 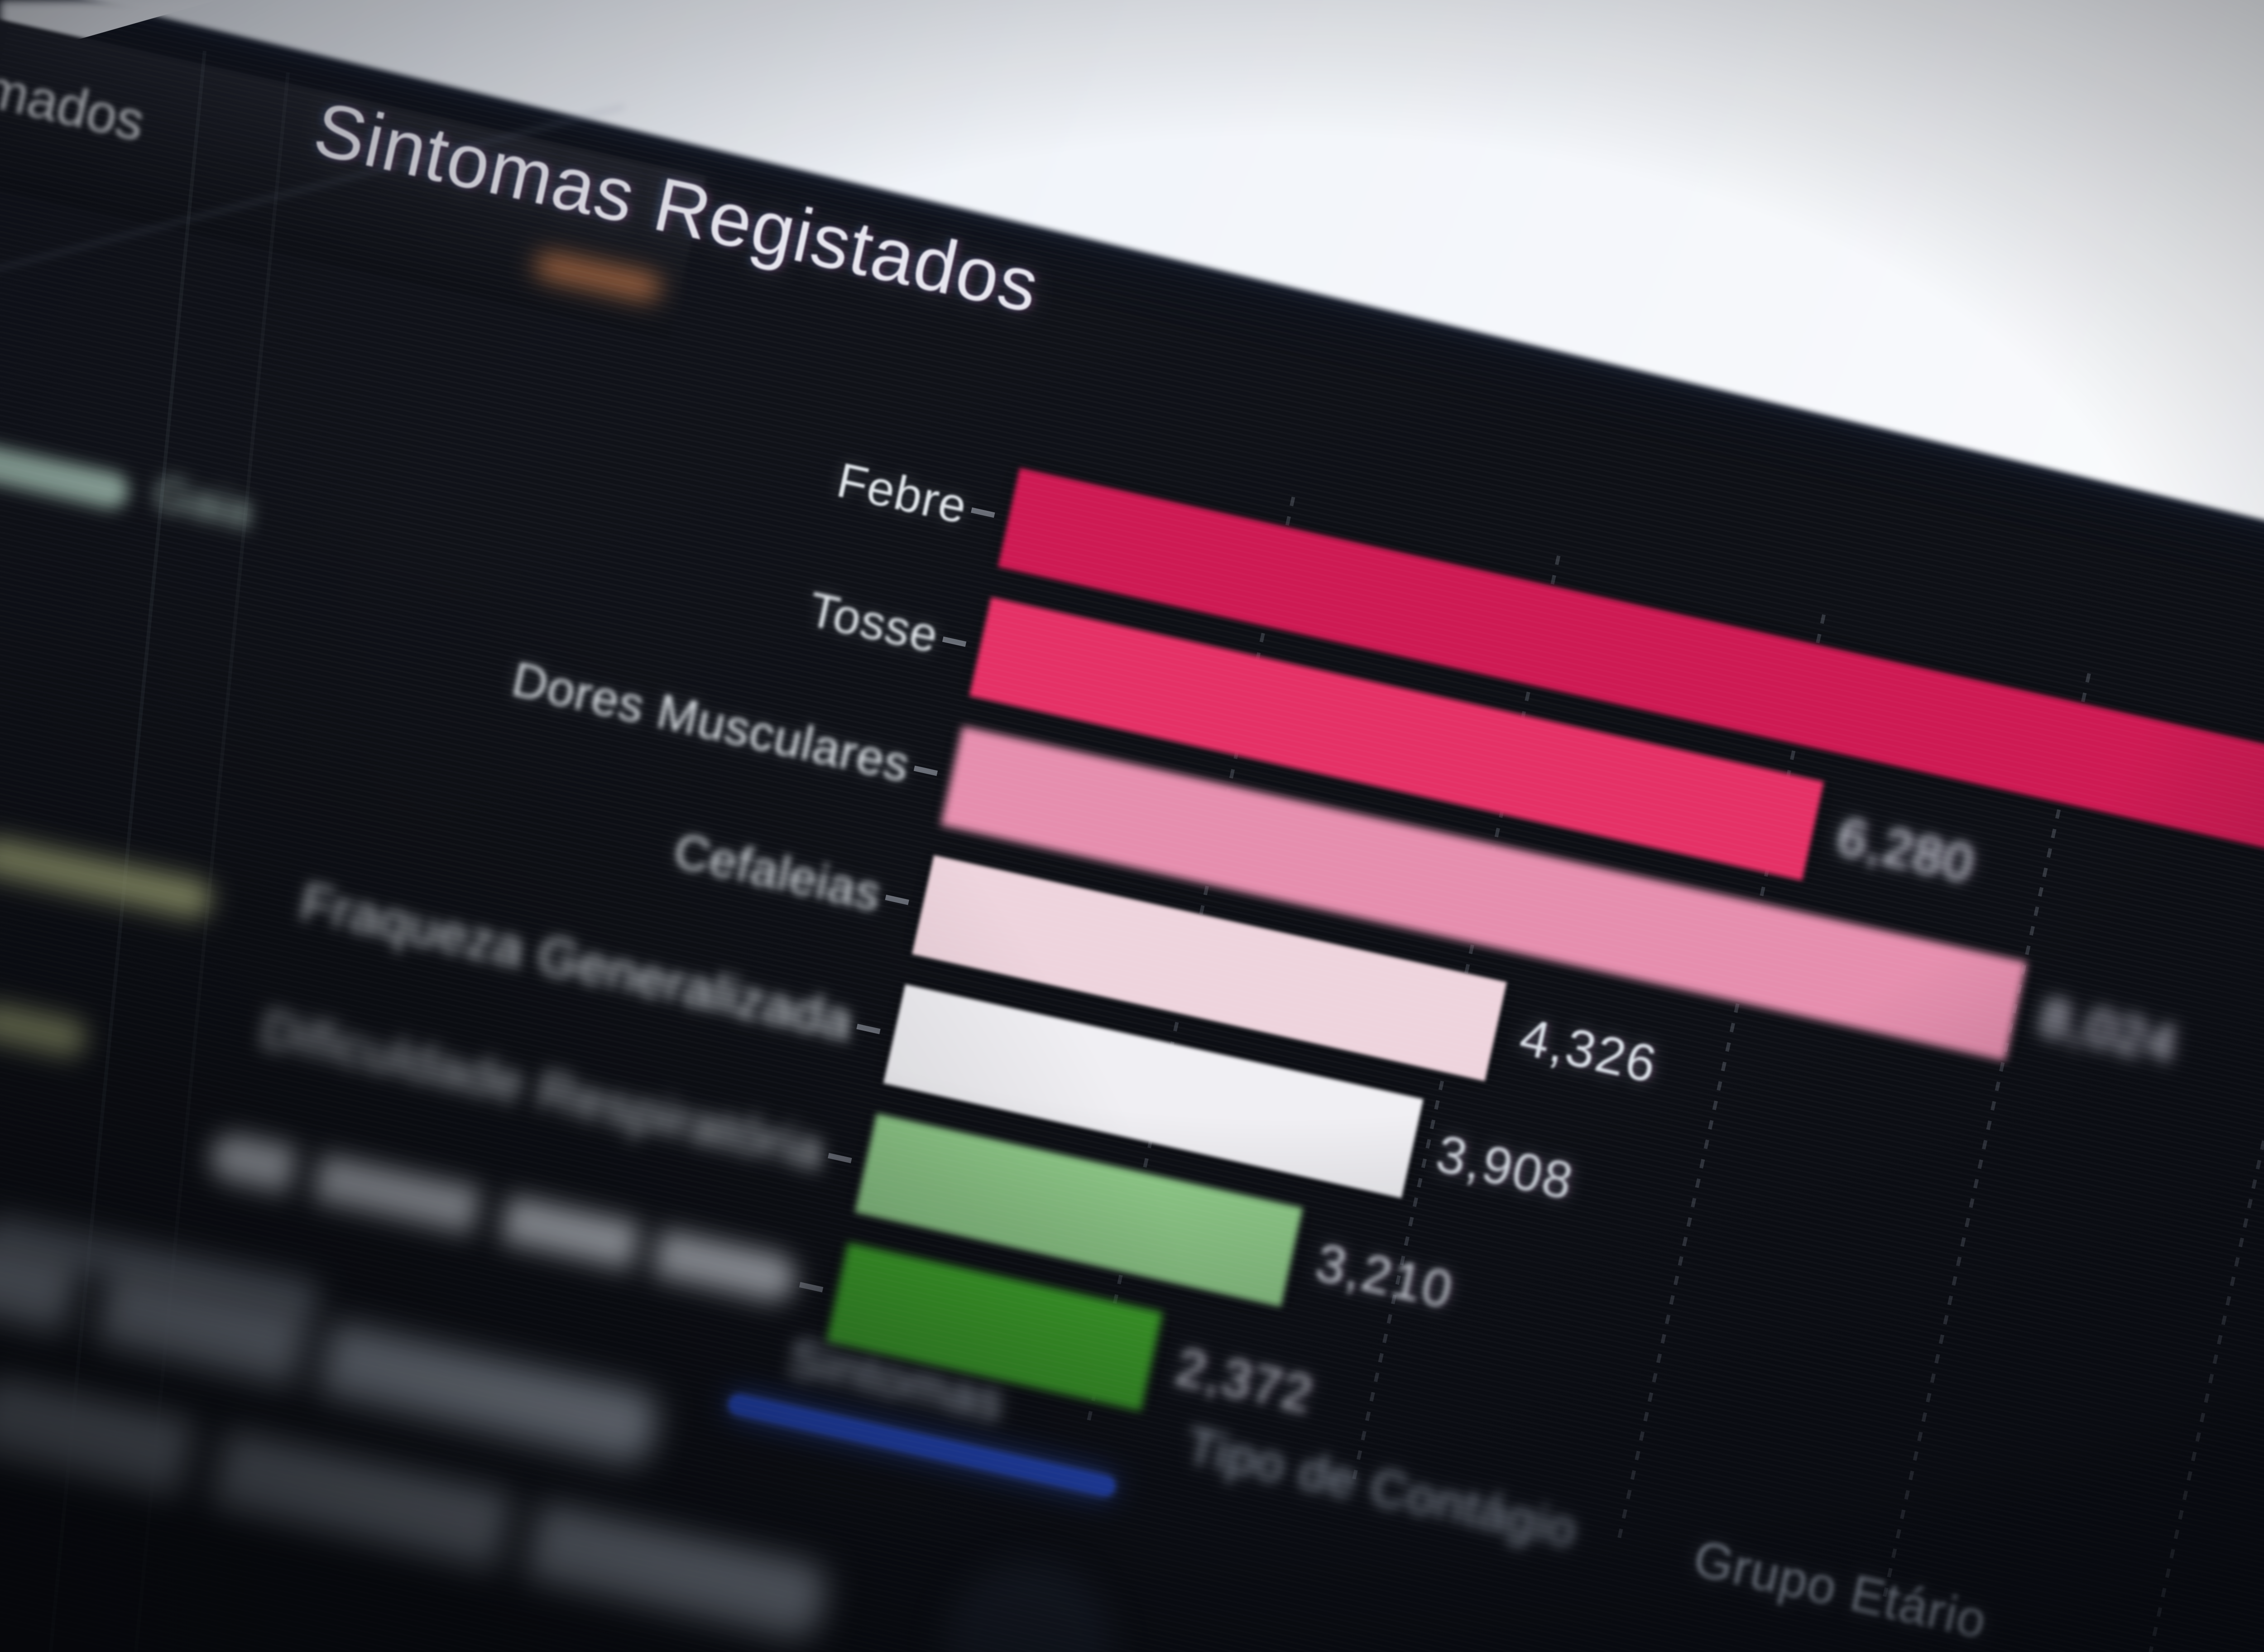 I want to click on bar-value: 8,024, so click(x=2108, y=1032).